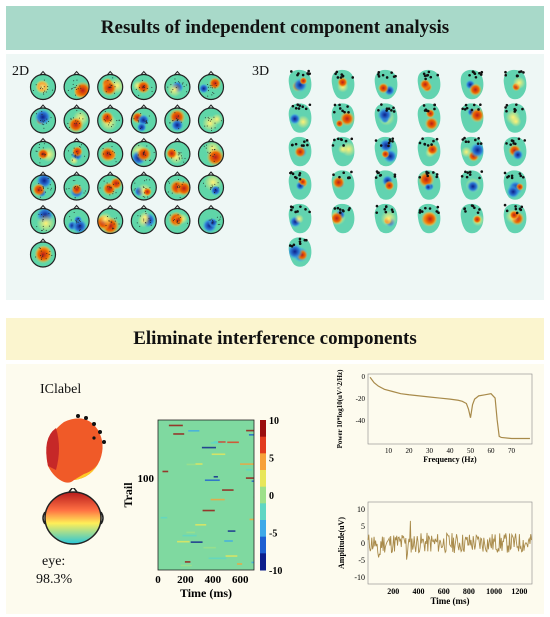 This screenshot has height=617, width=550. Describe the element at coordinates (213, 580) in the screenshot. I see `erp-xtick: 400` at that location.